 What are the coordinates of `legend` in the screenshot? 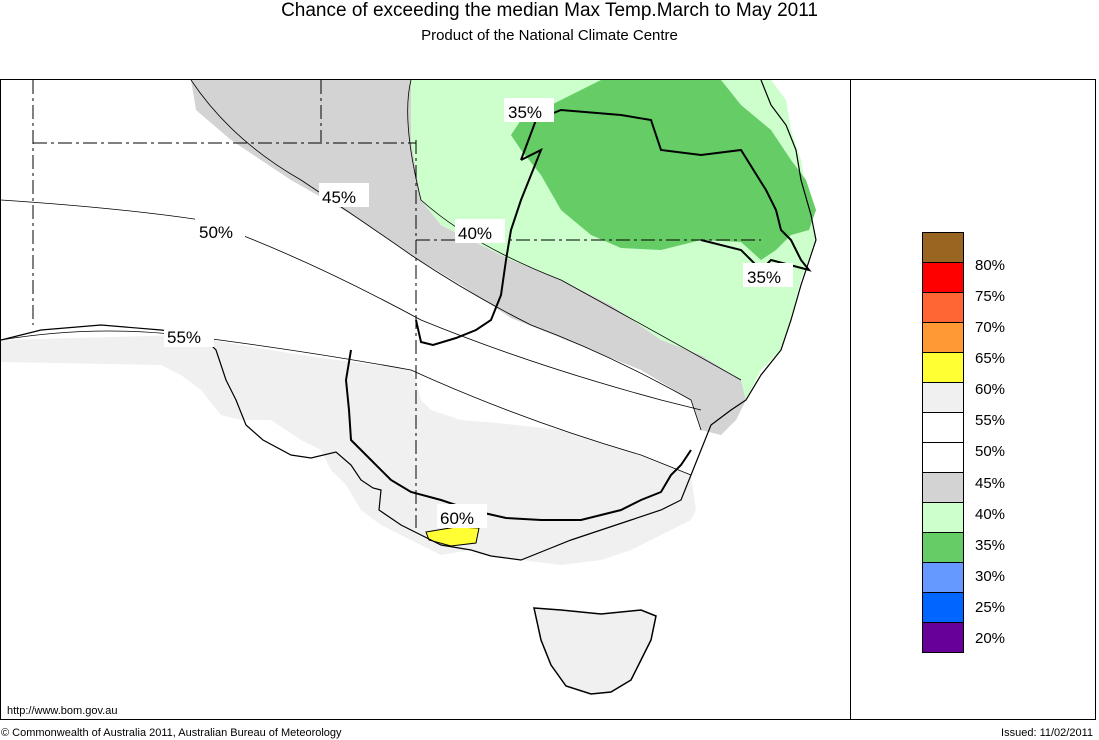 It's located at (943, 442).